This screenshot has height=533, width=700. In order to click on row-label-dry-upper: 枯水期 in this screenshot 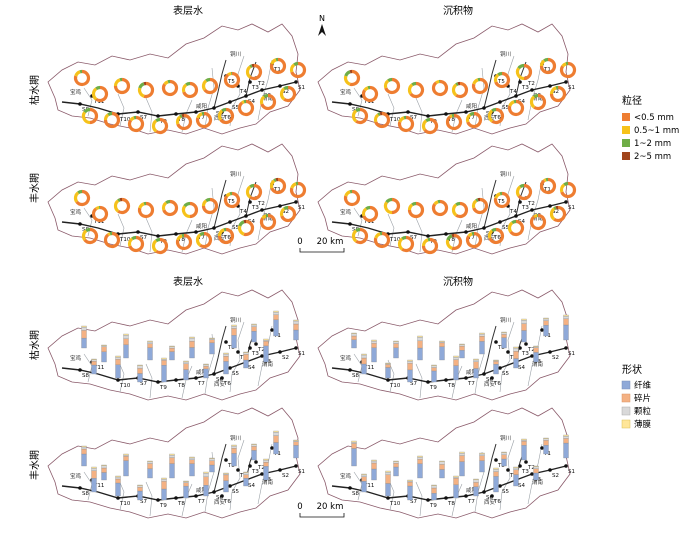, I will do `click(34, 90)`.